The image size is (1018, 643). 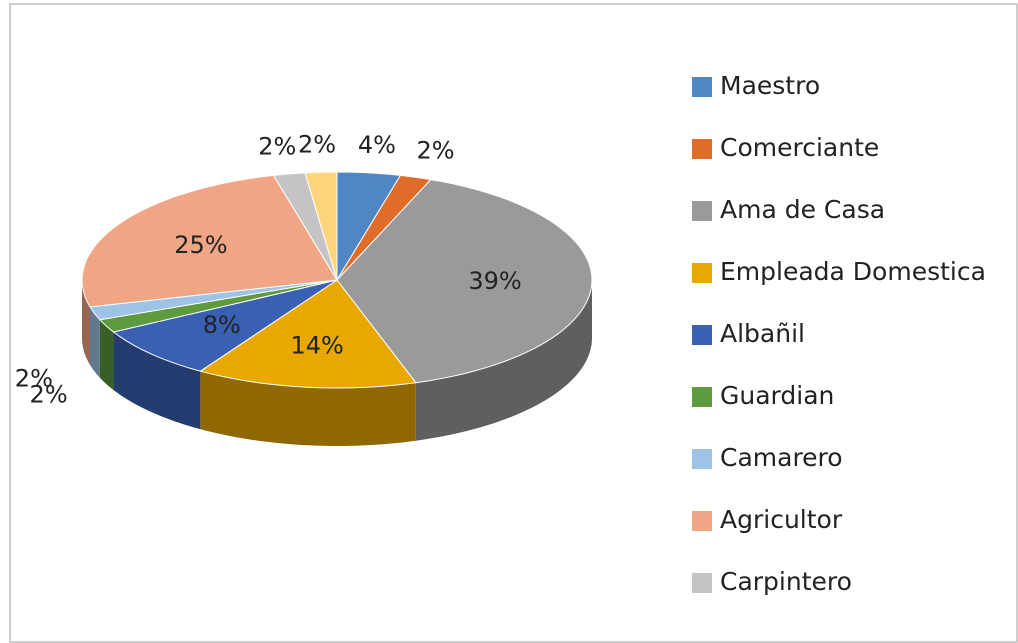 What do you see at coordinates (799, 147) in the screenshot?
I see `legend-label: Comerciante` at bounding box center [799, 147].